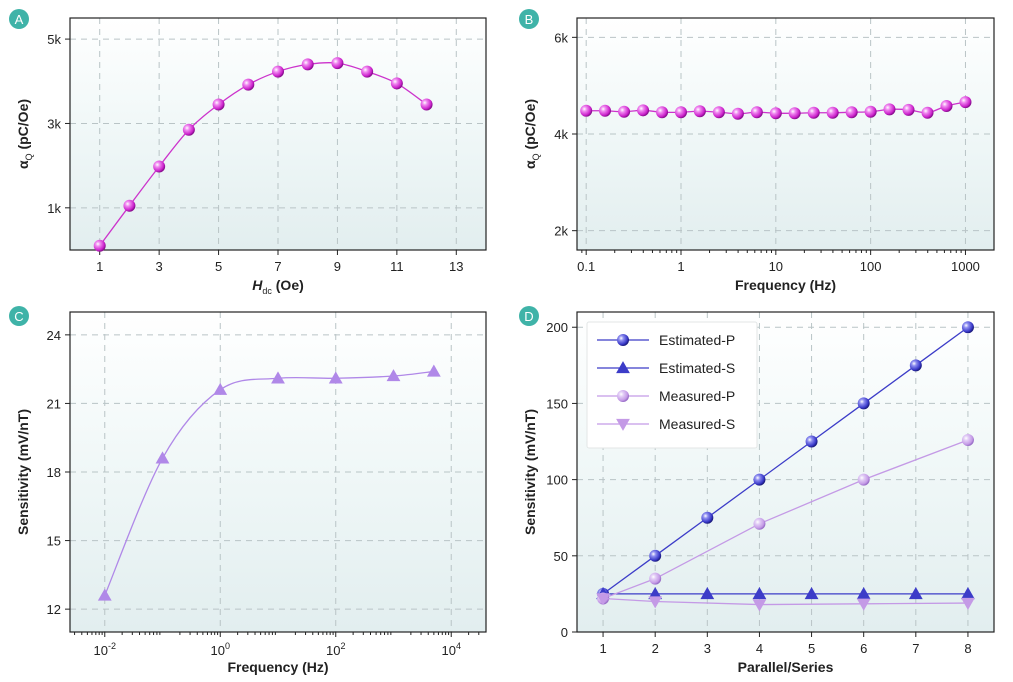 This screenshot has height=682, width=1013. What do you see at coordinates (23, 472) in the screenshot?
I see `y-axis-title: Sensitivity (mV/nT)` at bounding box center [23, 472].